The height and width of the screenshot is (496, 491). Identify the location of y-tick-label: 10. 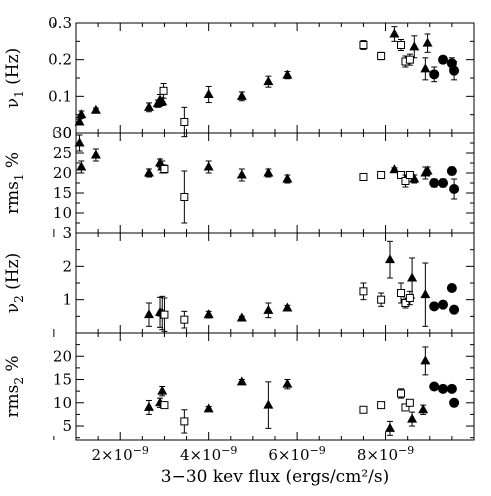
(62, 213).